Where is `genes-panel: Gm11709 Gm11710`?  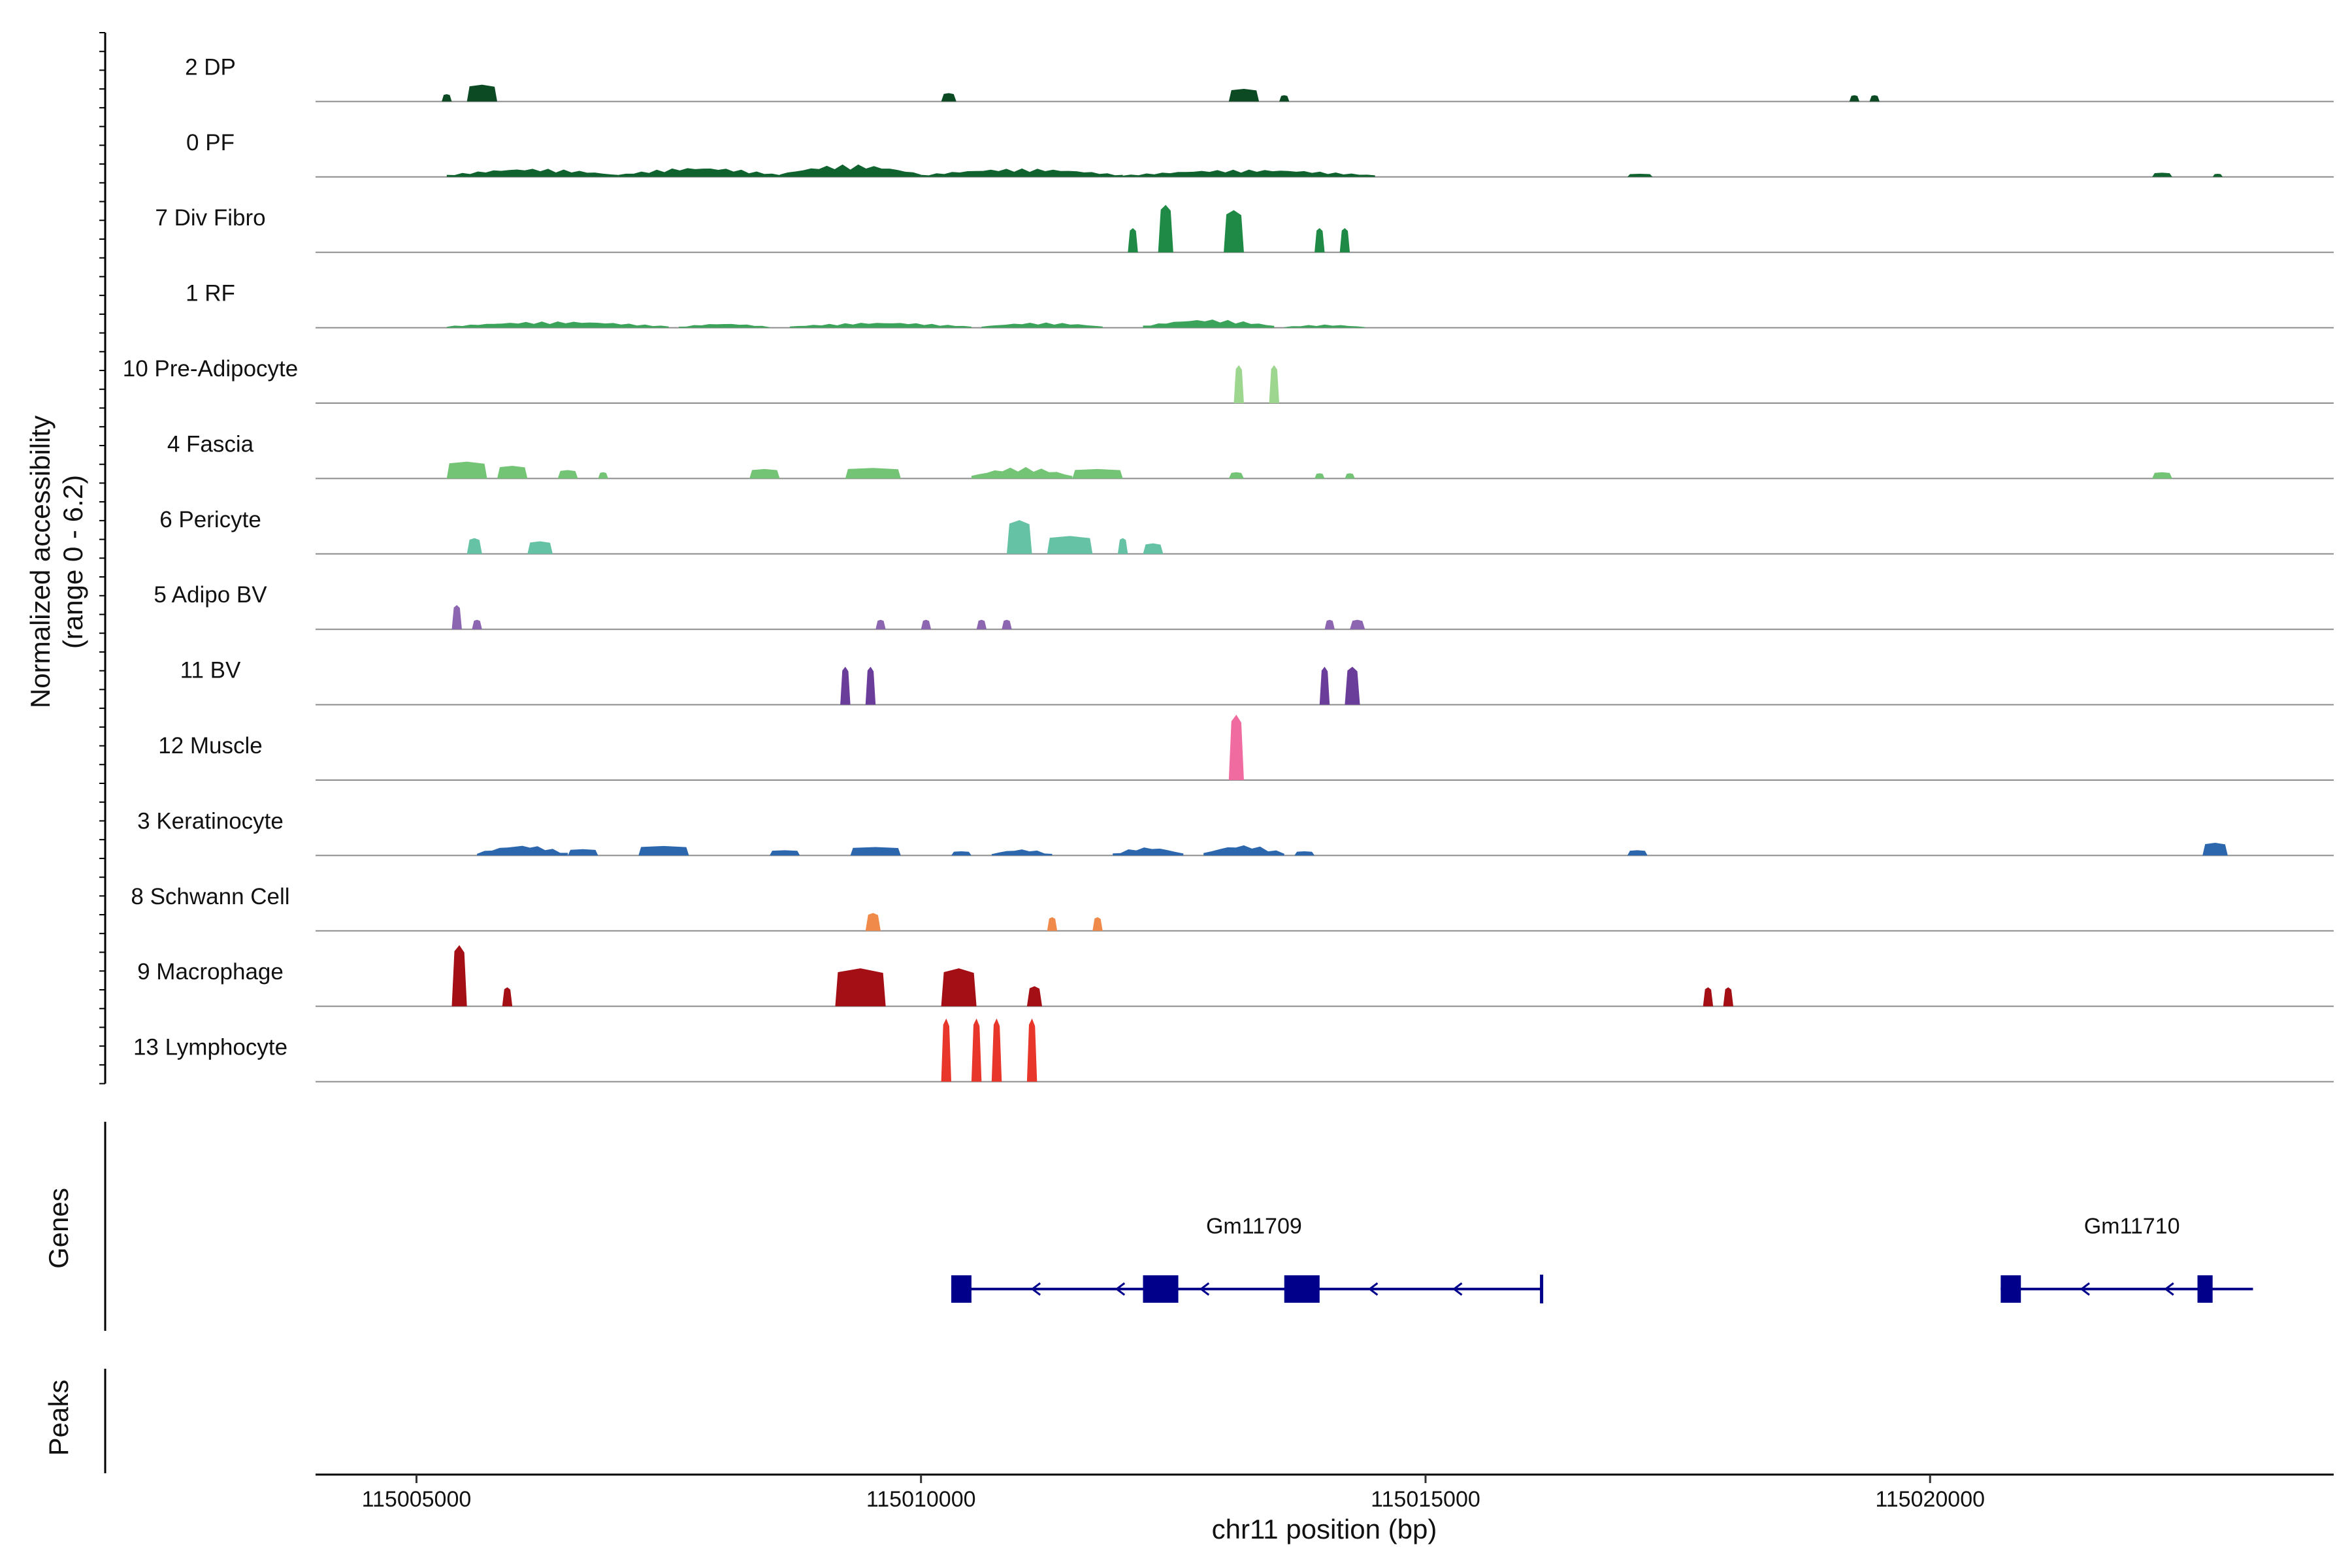 genes-panel: Gm11709 Gm11710 is located at coordinates (1178, 1226).